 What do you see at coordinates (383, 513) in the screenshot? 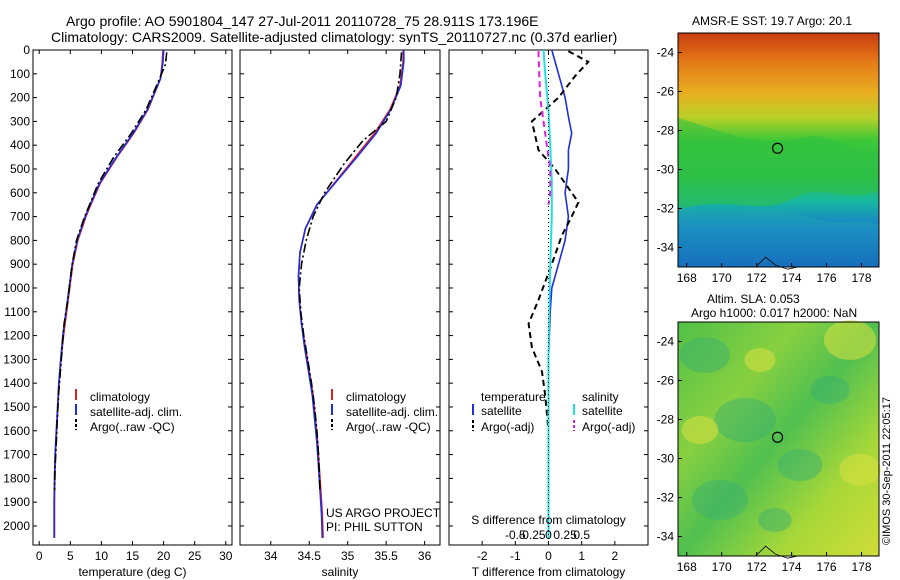
I see `project-annotation: US ARGO PROJECT` at bounding box center [383, 513].